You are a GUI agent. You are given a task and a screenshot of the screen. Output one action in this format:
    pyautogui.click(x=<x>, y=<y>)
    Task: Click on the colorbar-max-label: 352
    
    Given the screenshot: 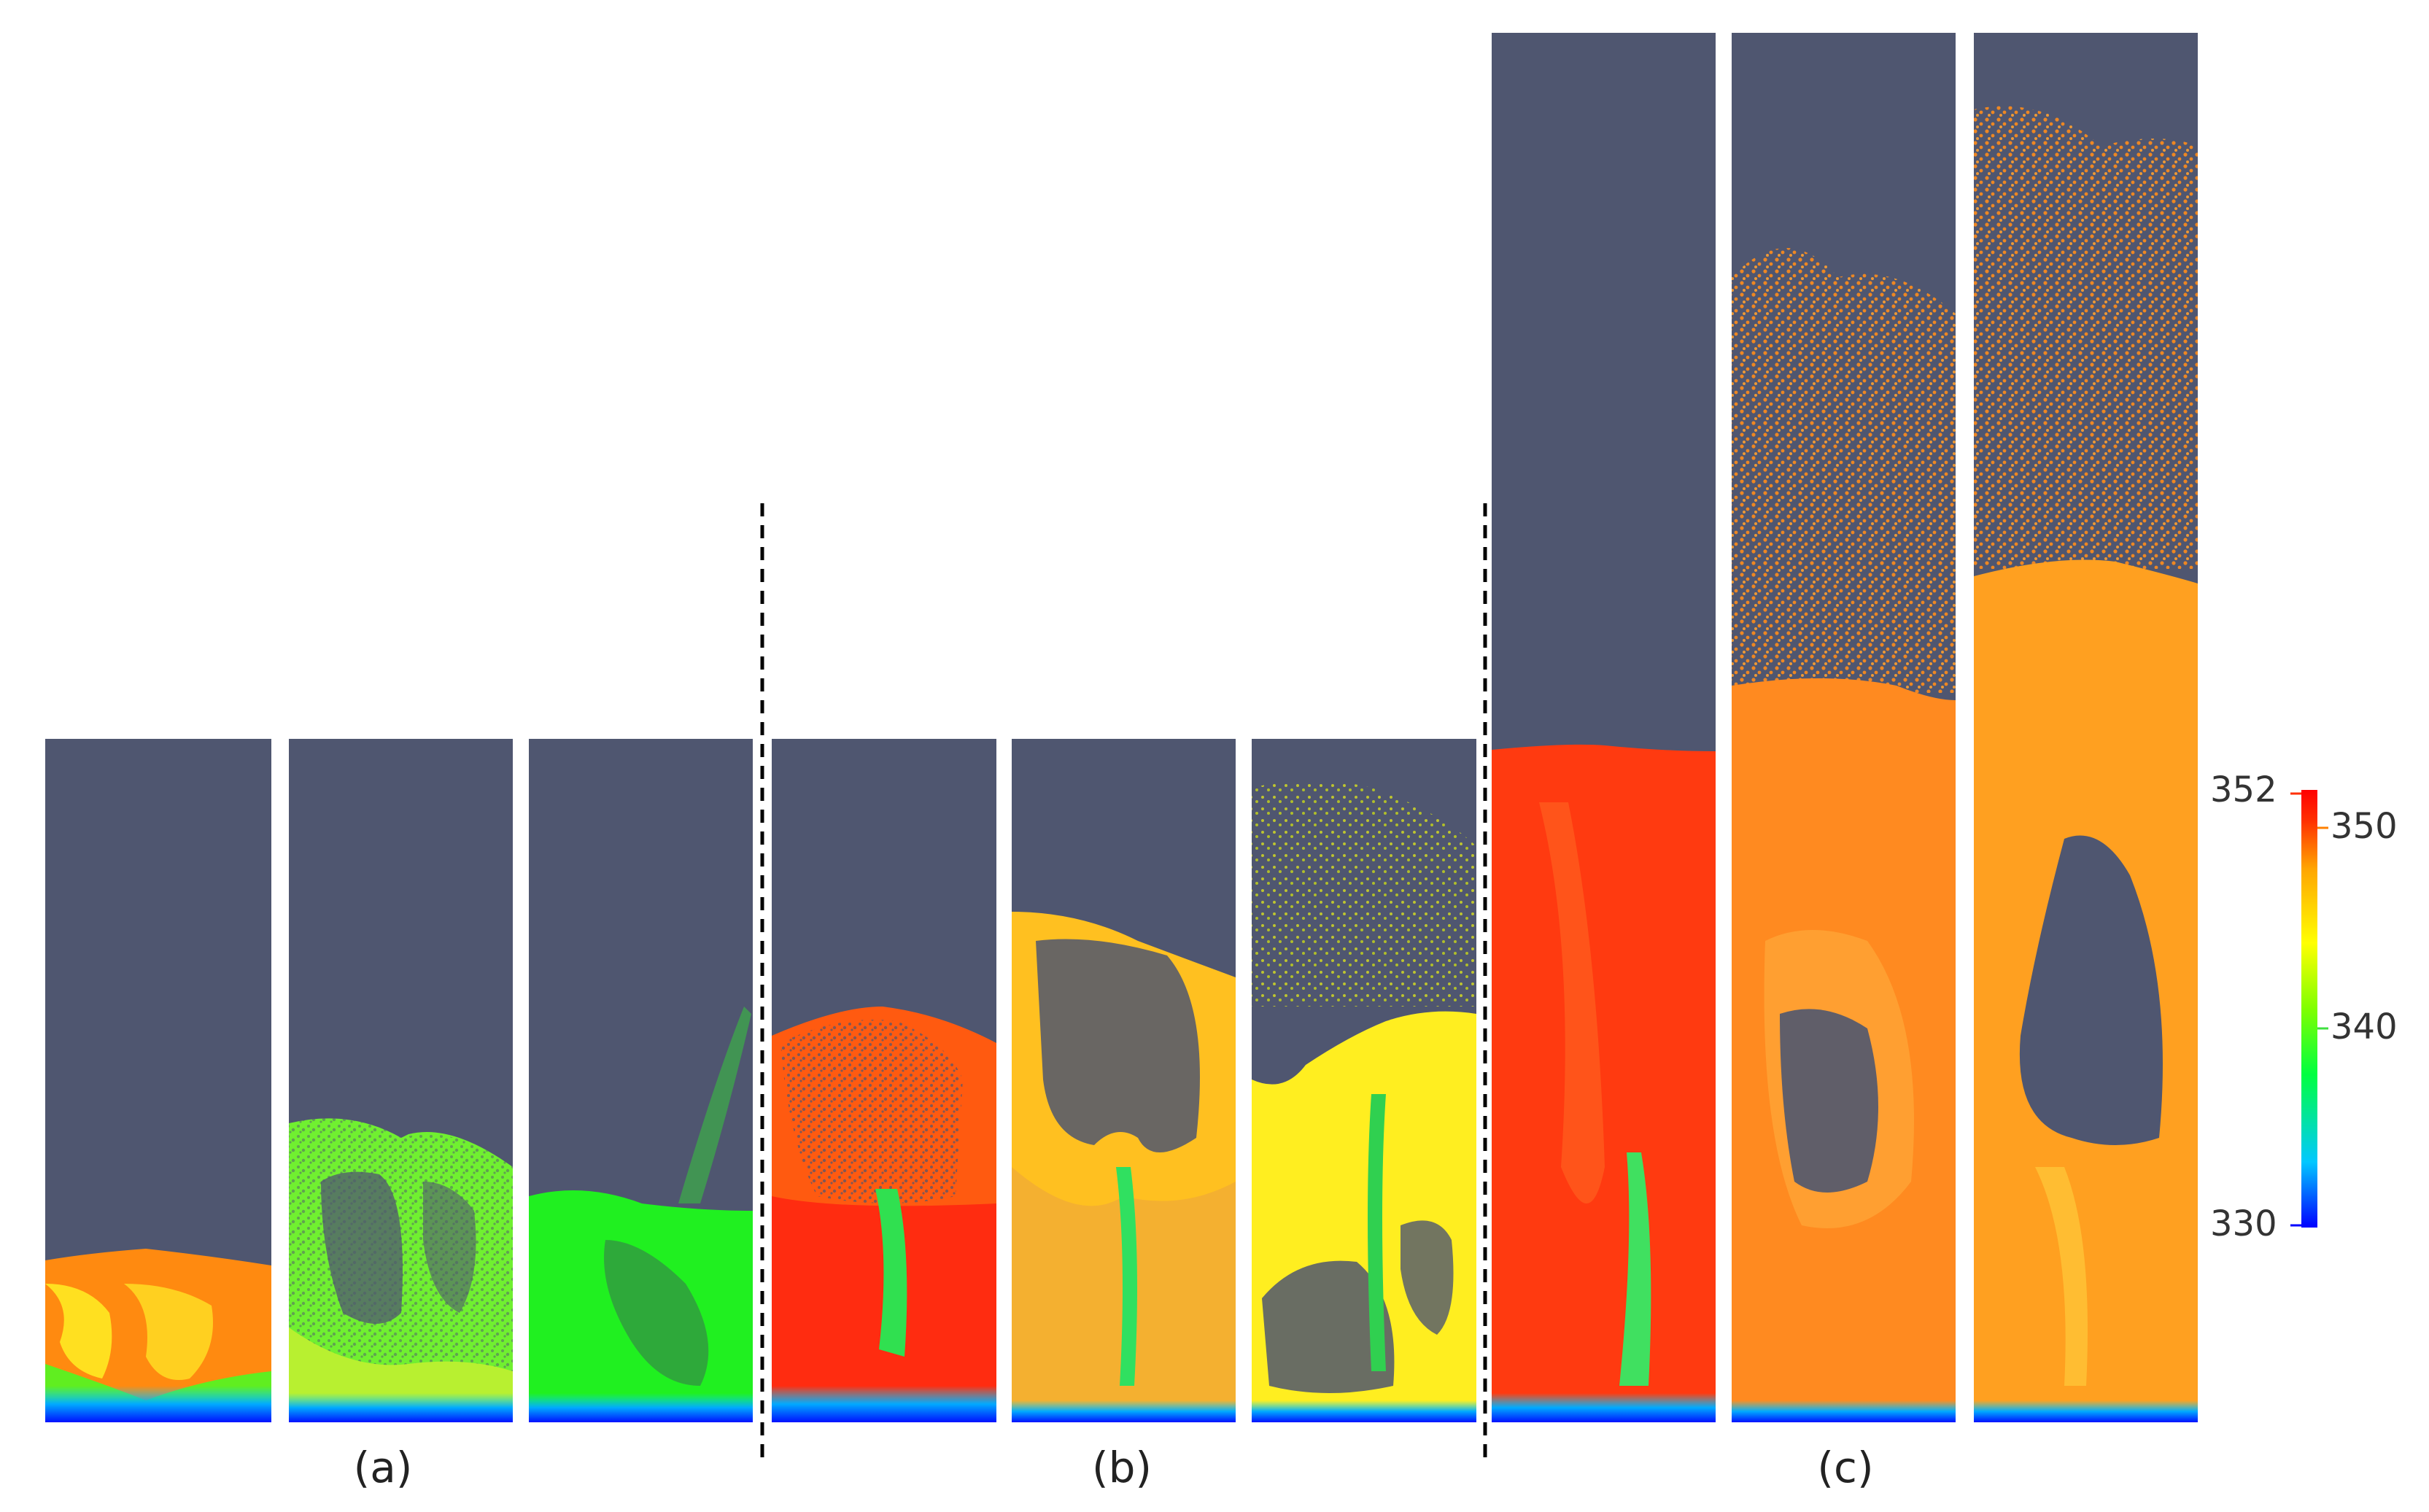 What is the action you would take?
    pyautogui.click(x=2243, y=790)
    